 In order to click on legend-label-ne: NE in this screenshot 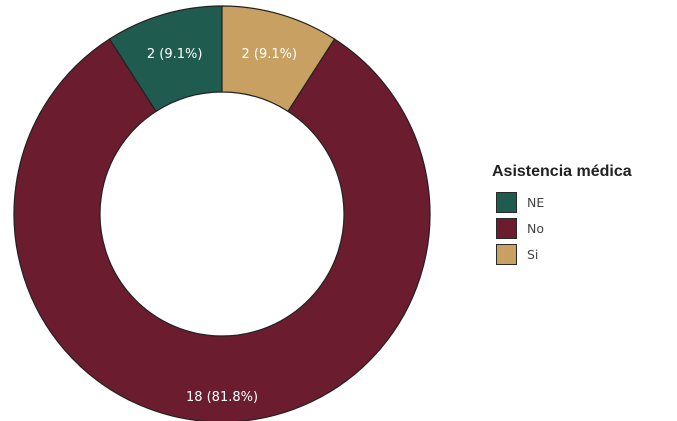, I will do `click(536, 202)`.